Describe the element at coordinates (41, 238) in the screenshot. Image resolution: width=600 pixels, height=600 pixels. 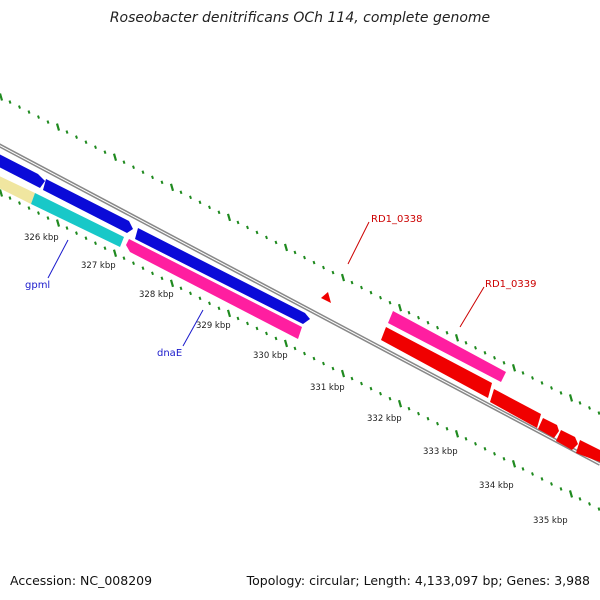
I see `tick-label: 326 kbp` at that location.